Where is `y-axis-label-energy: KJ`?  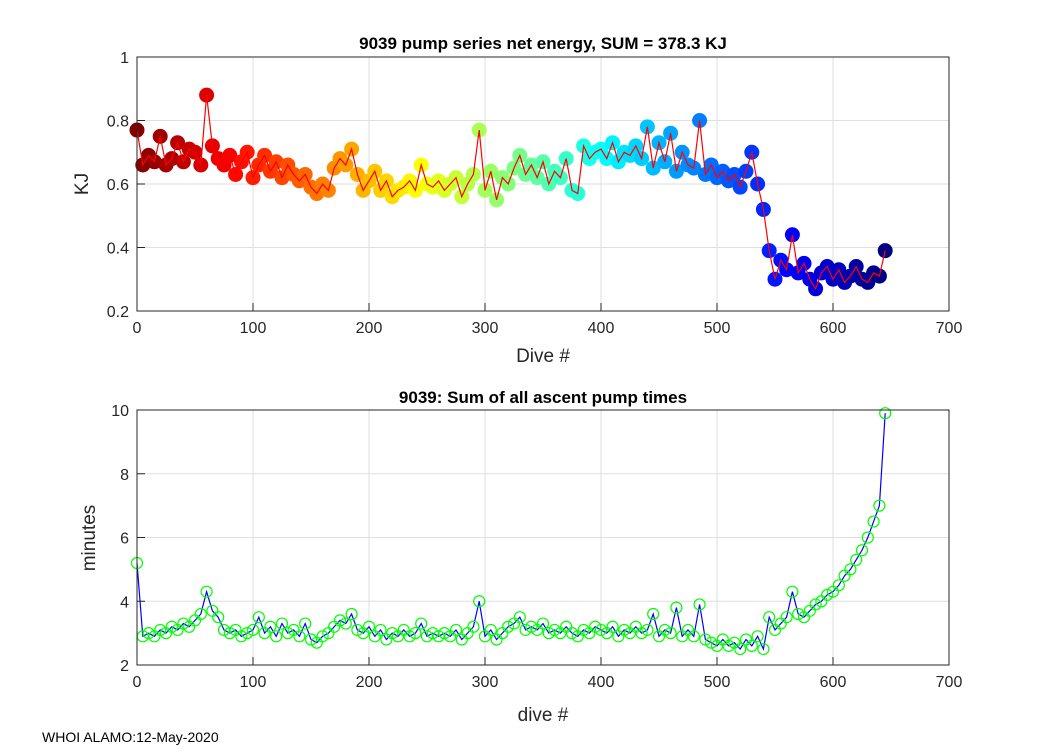
y-axis-label-energy: KJ is located at coordinates (82, 184).